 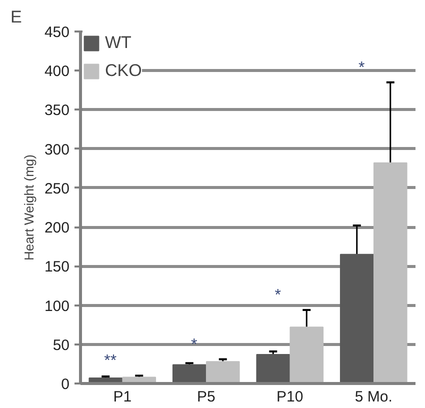 I want to click on x-tick-label: 5 Mo., so click(x=373, y=397).